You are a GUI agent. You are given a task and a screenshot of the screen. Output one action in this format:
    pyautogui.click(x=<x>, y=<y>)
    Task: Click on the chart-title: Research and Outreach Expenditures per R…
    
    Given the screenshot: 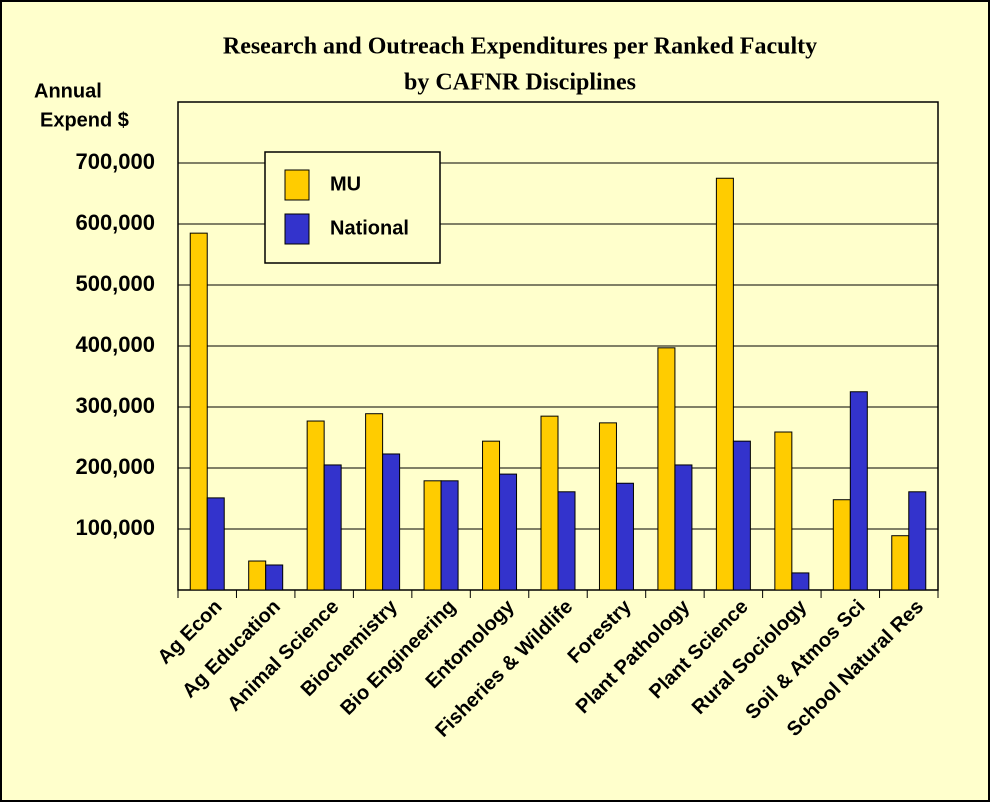 What is the action you would take?
    pyautogui.click(x=520, y=47)
    